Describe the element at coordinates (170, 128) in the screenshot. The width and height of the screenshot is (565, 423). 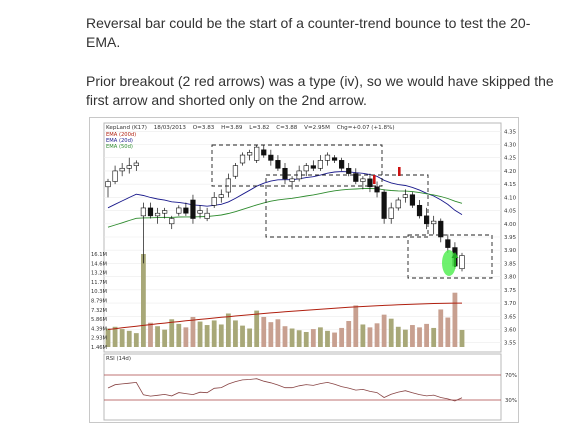
I see `chart-date: 18/03/2013` at that location.